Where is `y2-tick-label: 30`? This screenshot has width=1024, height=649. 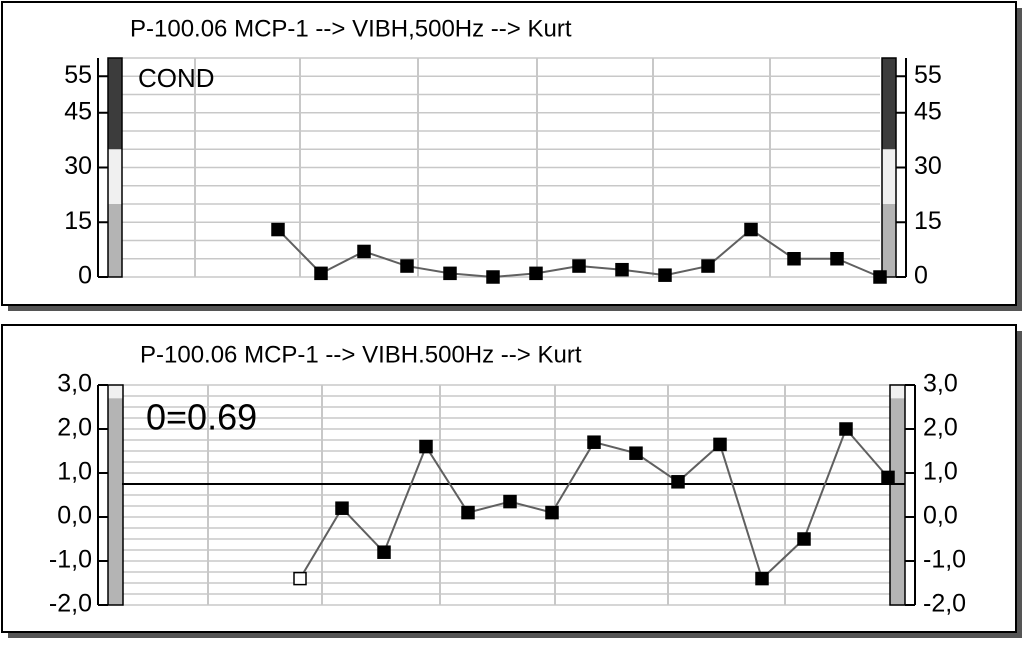 y2-tick-label: 30 is located at coordinates (928, 166).